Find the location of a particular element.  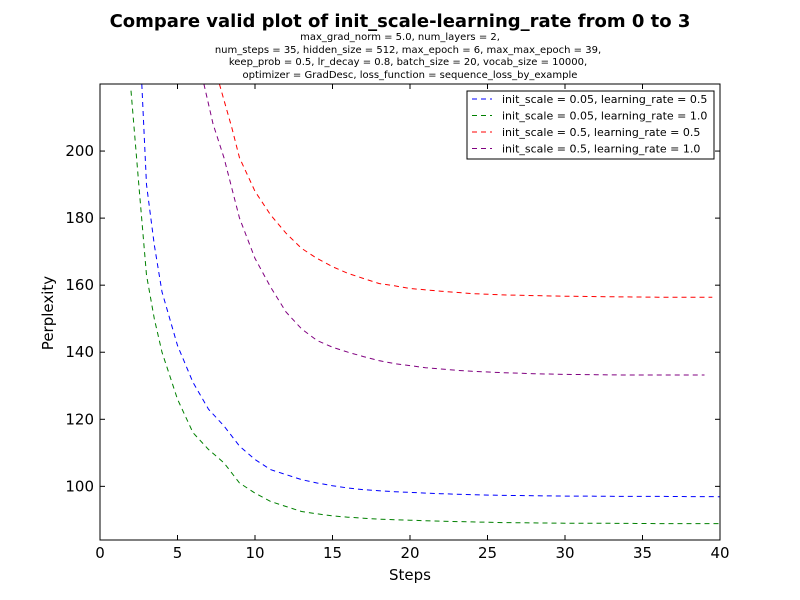

legend-box is located at coordinates (590, 125).